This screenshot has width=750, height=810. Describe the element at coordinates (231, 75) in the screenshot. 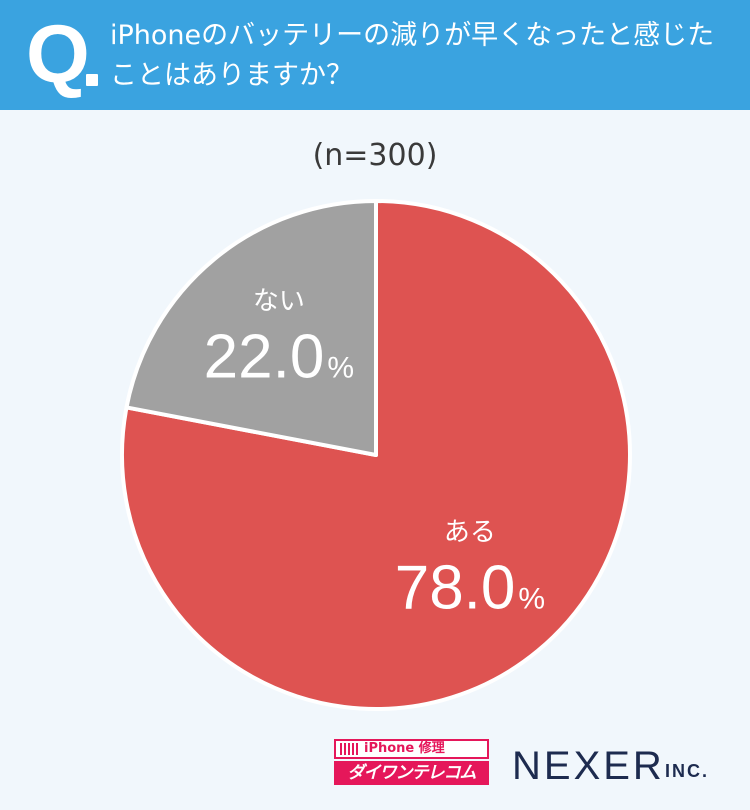

I see `question-line-2: ことはありますか？` at that location.